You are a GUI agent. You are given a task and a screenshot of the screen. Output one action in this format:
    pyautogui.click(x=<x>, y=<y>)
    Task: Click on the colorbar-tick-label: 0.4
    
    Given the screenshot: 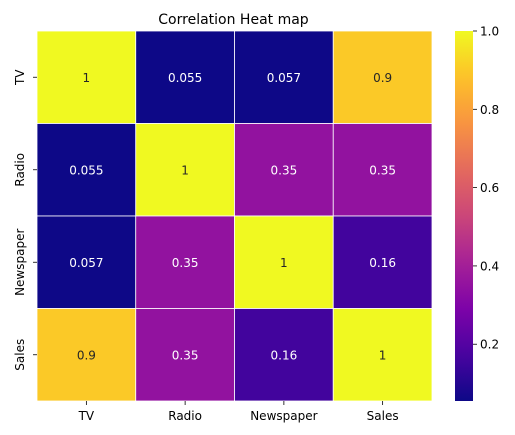 What is the action you would take?
    pyautogui.click(x=489, y=266)
    